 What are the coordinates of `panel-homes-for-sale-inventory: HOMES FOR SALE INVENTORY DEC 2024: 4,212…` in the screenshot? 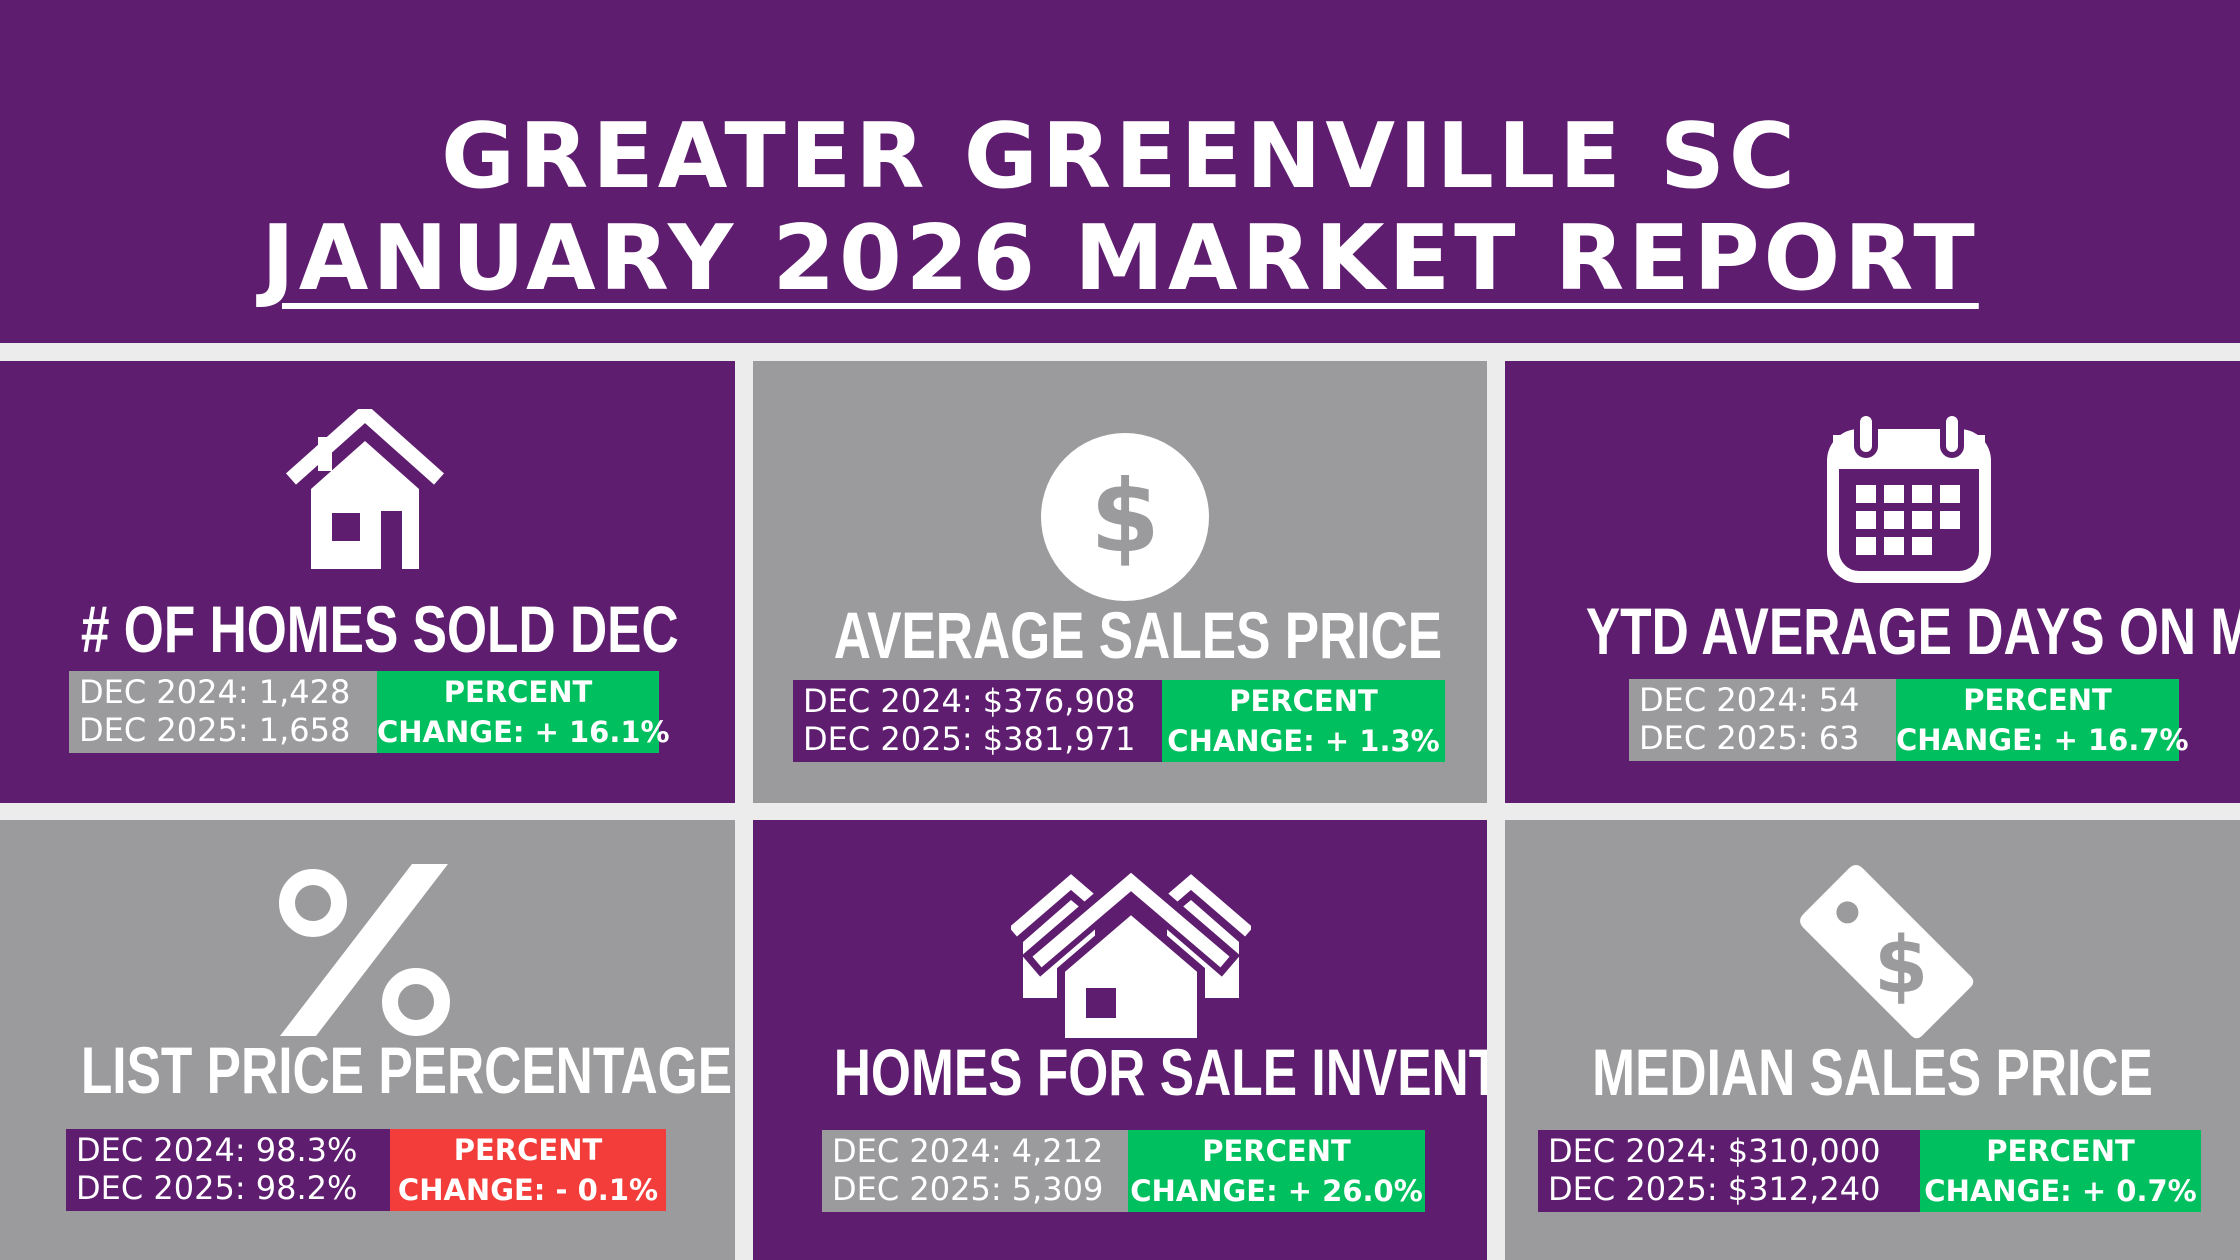 It's located at (1120, 1040).